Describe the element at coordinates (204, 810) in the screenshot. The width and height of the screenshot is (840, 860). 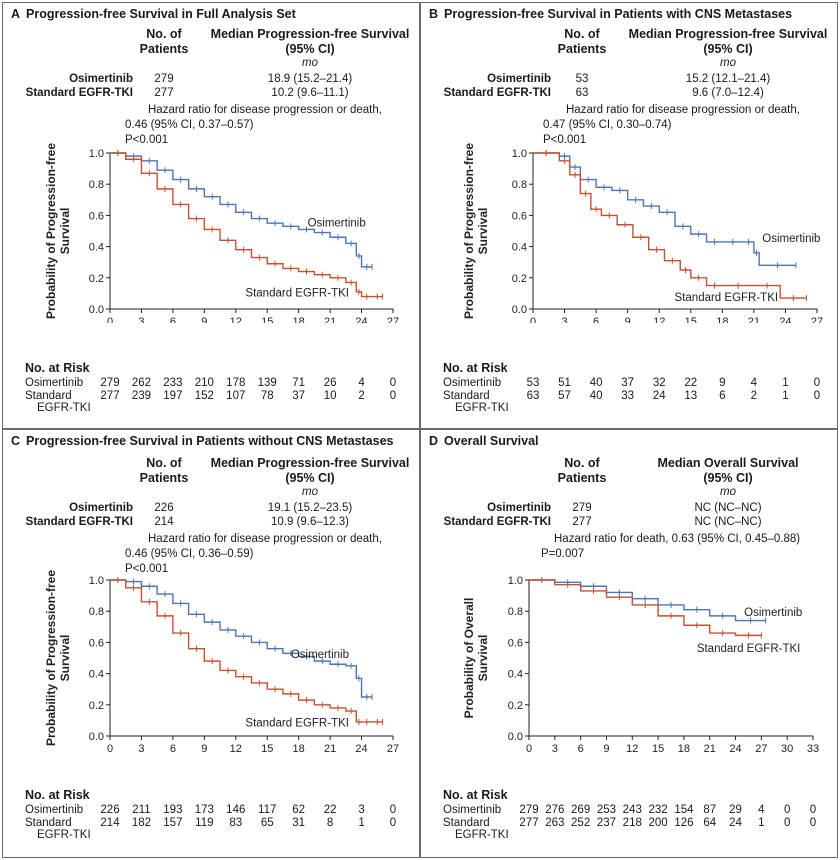
I see `risk-cell: 173` at that location.